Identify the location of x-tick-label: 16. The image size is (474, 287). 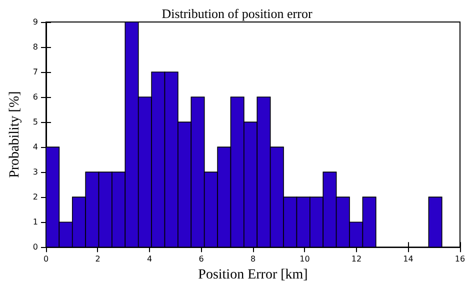
(460, 259).